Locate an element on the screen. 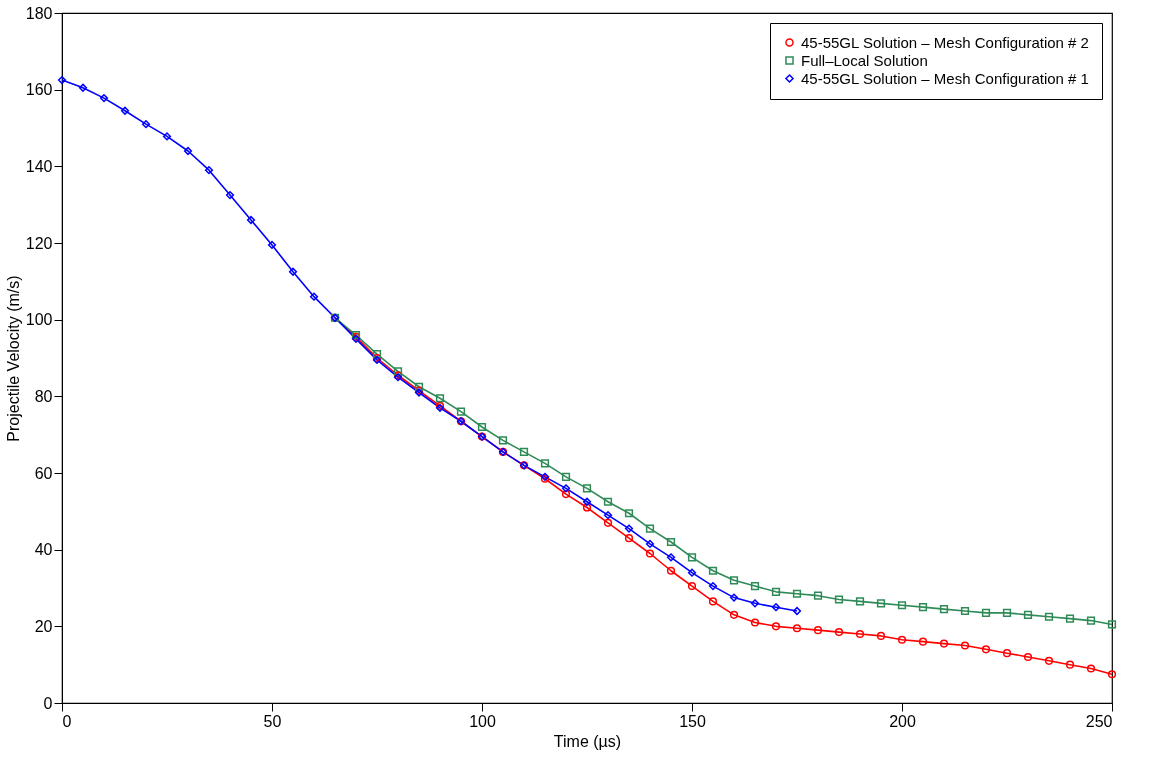 This screenshot has height=771, width=1168. x-axis-title: Time (µs) is located at coordinates (587, 741).